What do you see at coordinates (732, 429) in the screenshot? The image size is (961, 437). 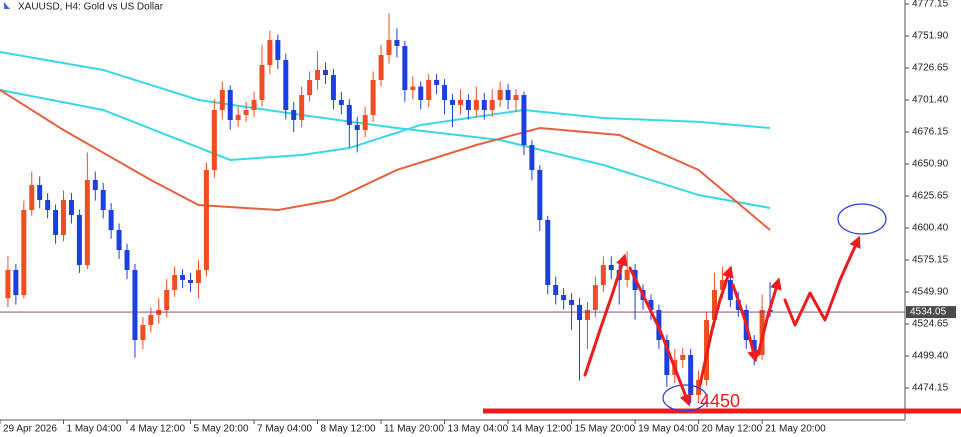 I see `x-tick-label: 20 May 12:00` at bounding box center [732, 429].